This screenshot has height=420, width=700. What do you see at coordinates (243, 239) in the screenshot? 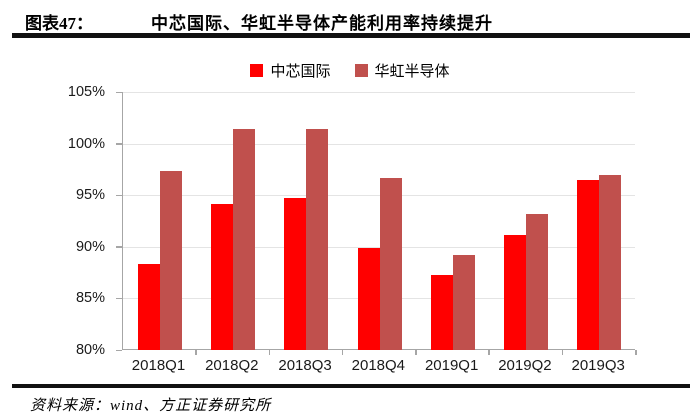
I see `bar-huahong-2018q2` at bounding box center [243, 239].